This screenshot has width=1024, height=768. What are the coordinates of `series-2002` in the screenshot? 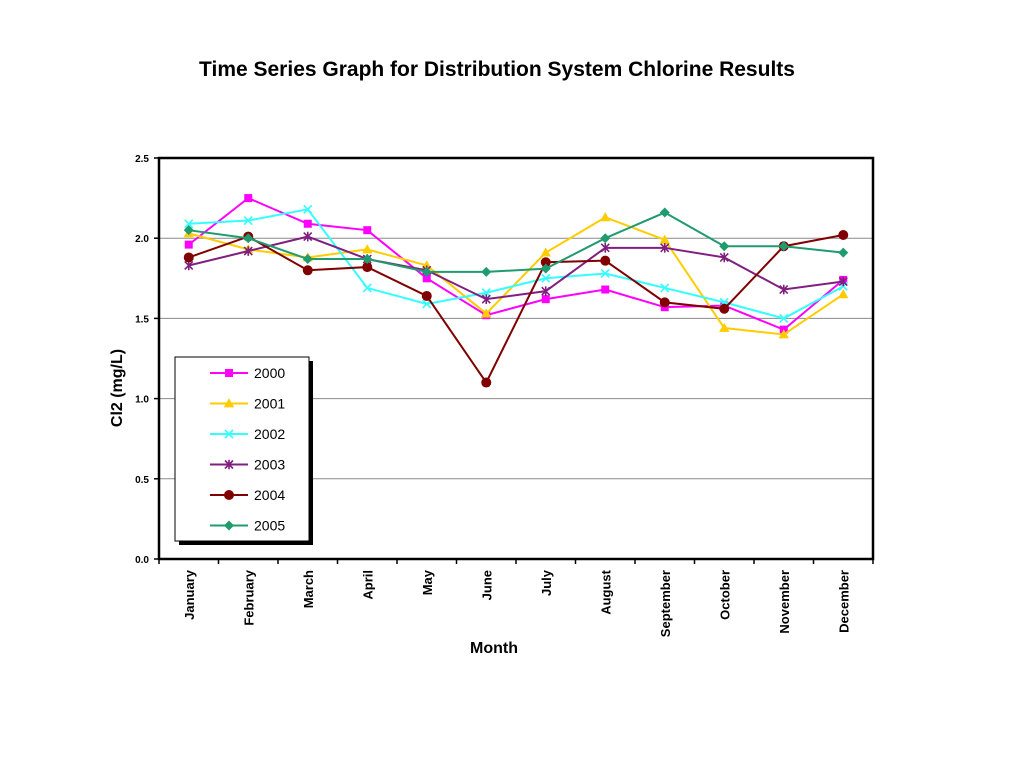 It's located at (516, 263).